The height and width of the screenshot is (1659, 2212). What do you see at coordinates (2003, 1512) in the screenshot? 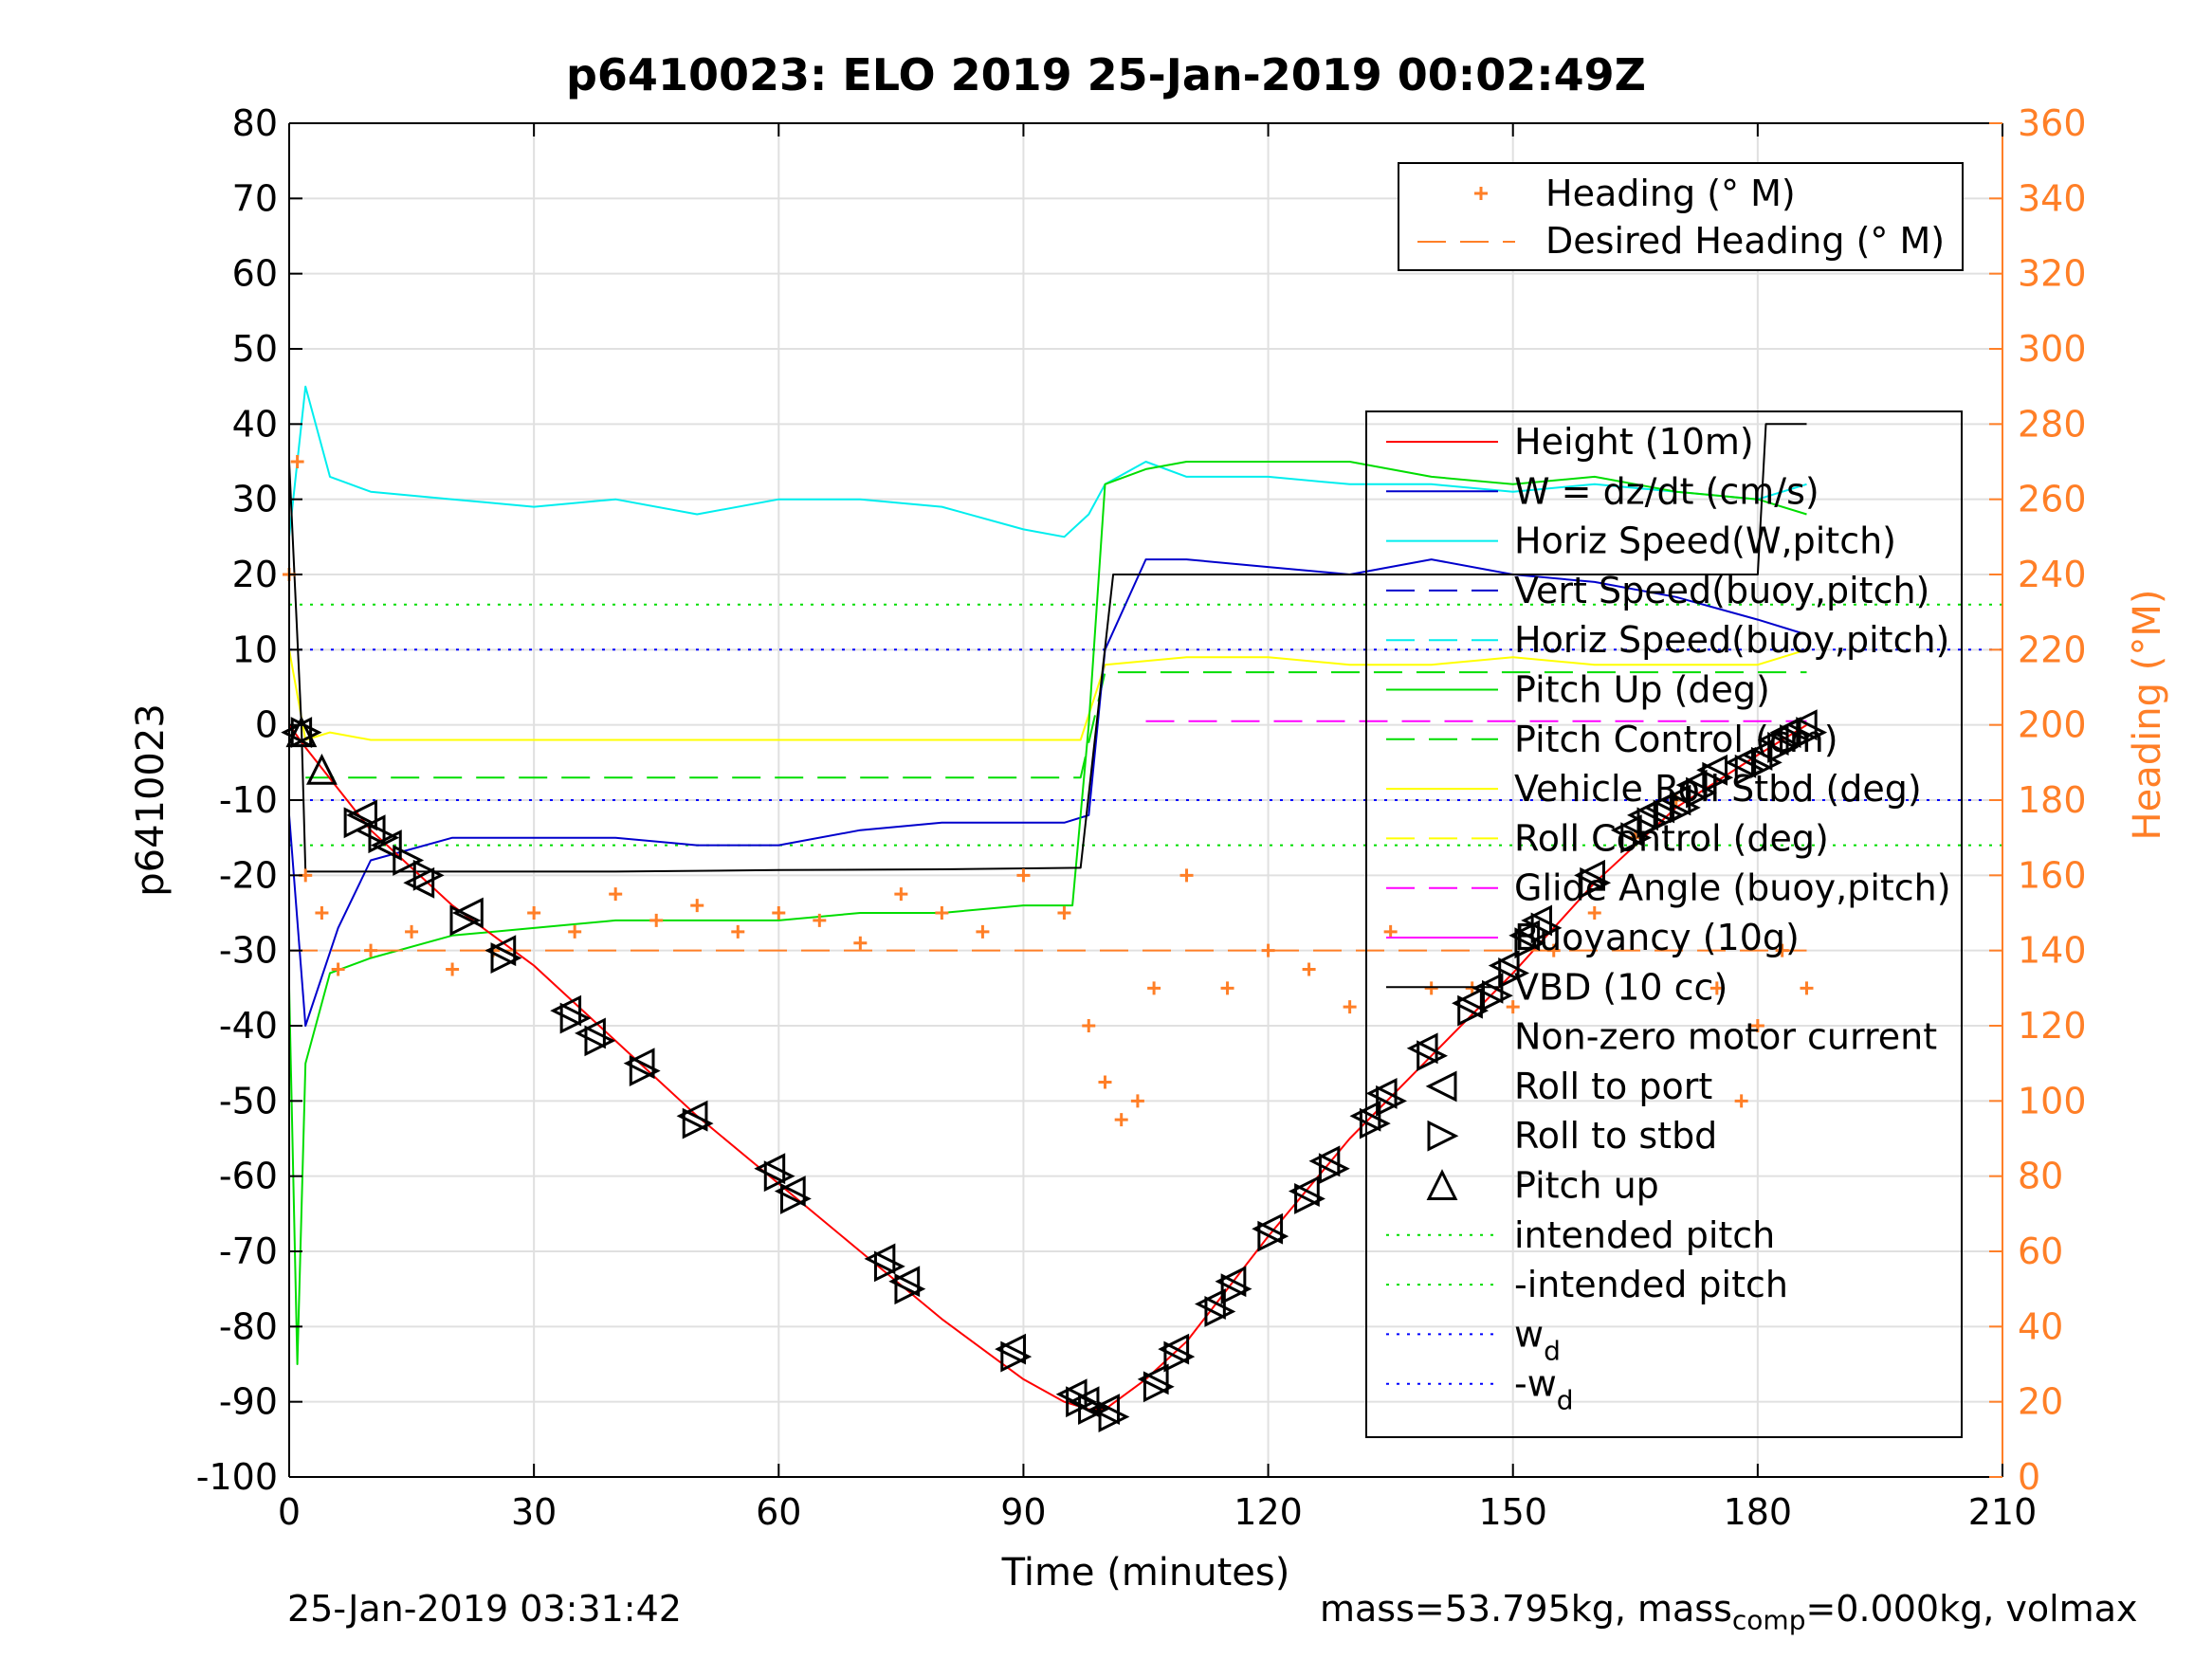
I see `x-tick-label: 210` at bounding box center [2003, 1512].